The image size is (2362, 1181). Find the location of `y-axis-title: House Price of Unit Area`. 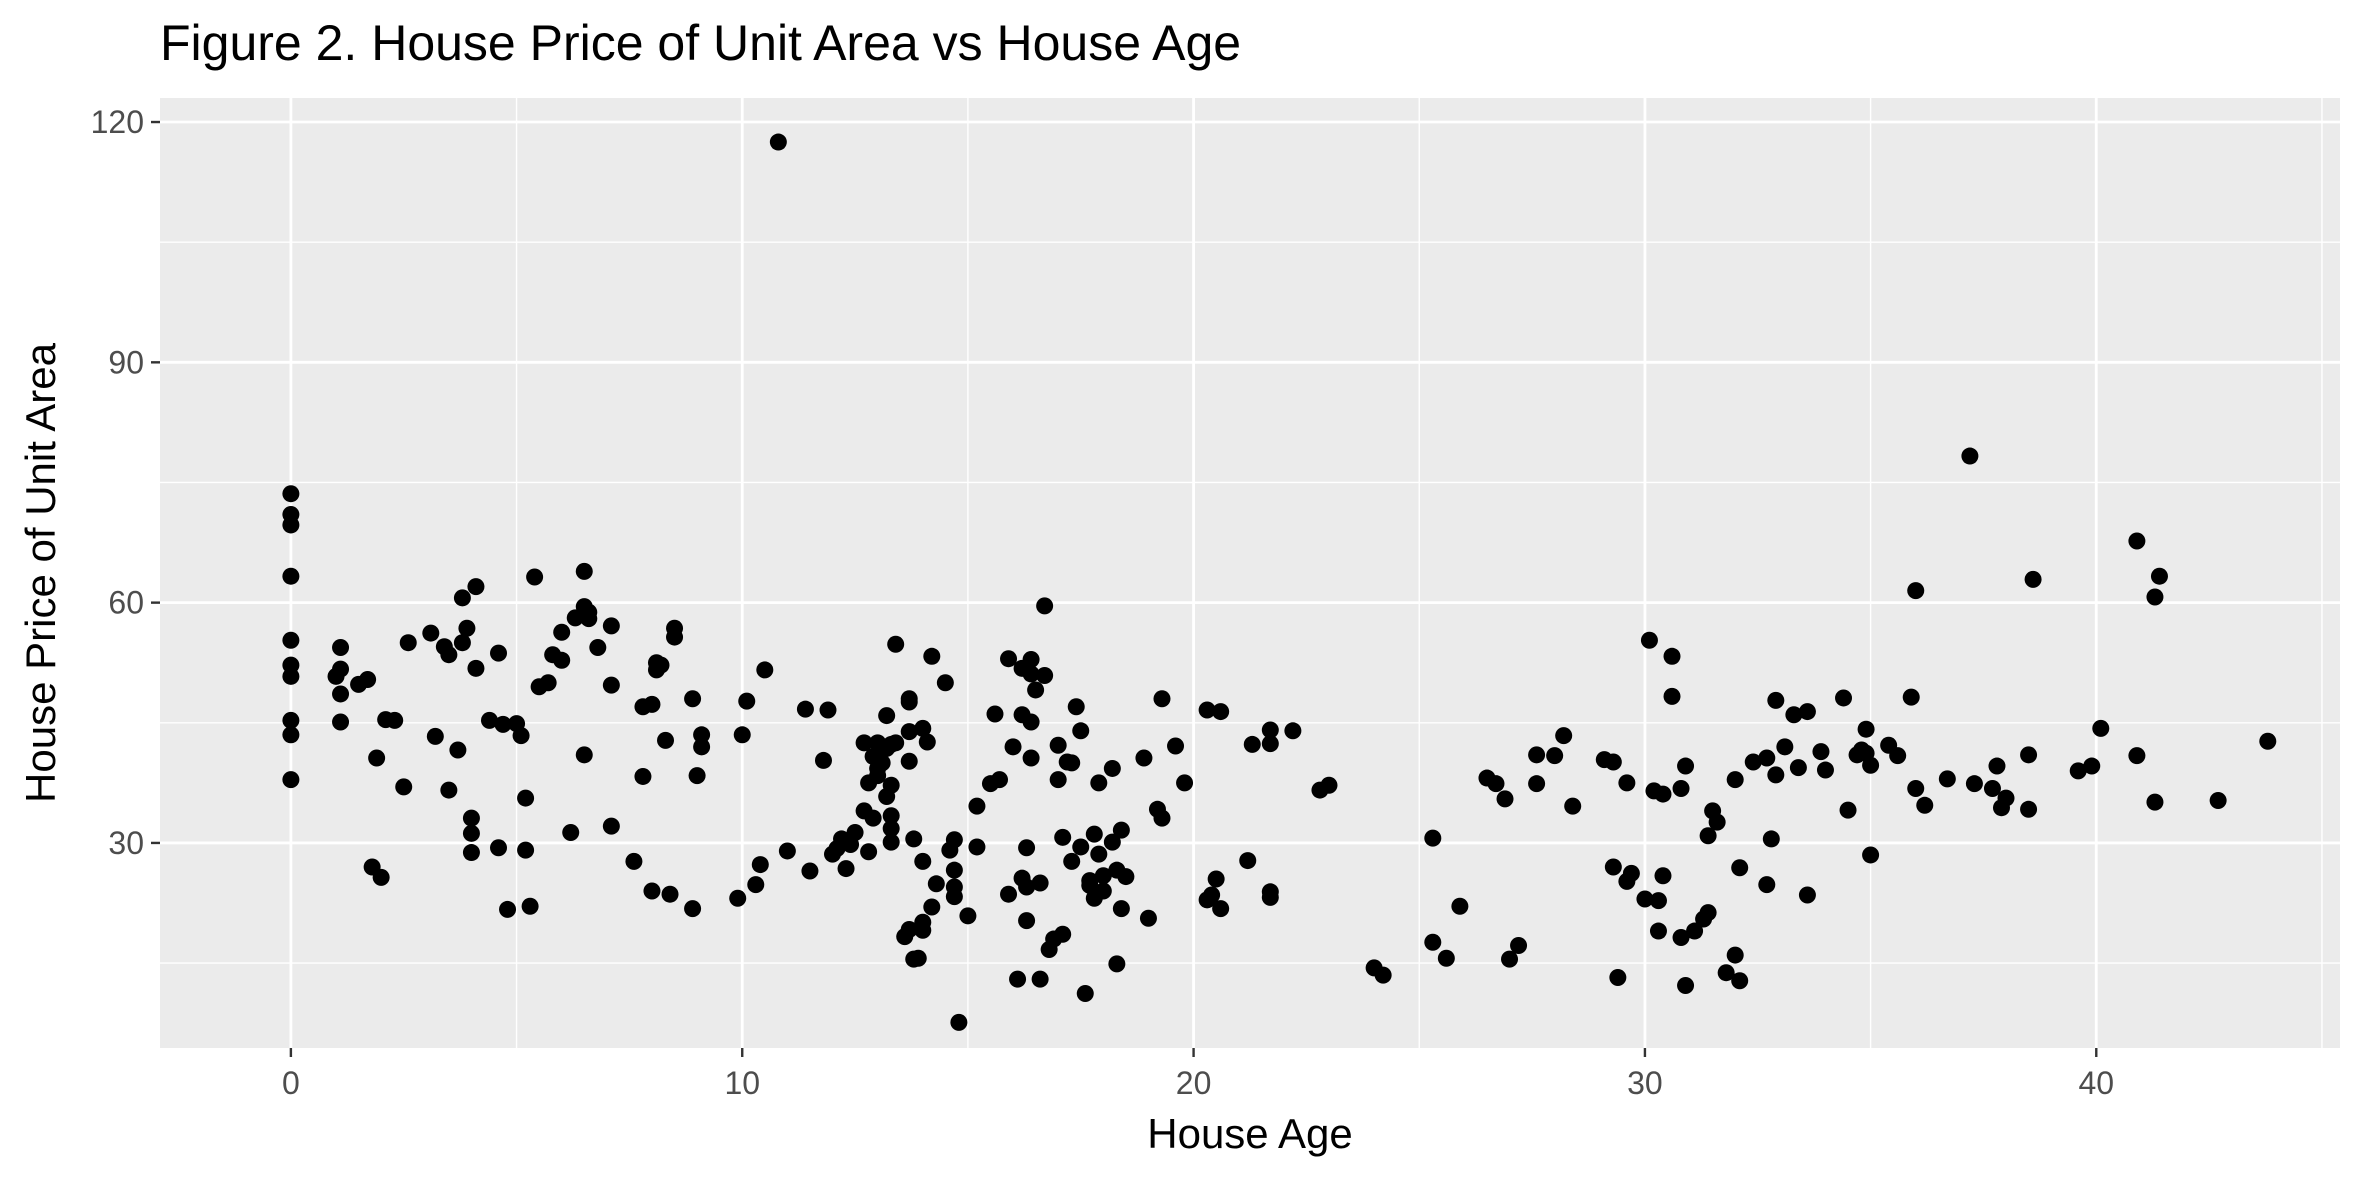

y-axis-title: House Price of Unit Area is located at coordinates (40, 572).